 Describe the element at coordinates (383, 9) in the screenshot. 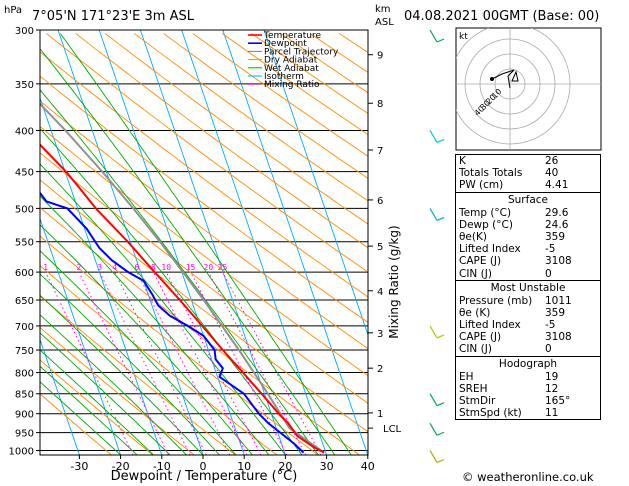

I see `km-label: km` at that location.